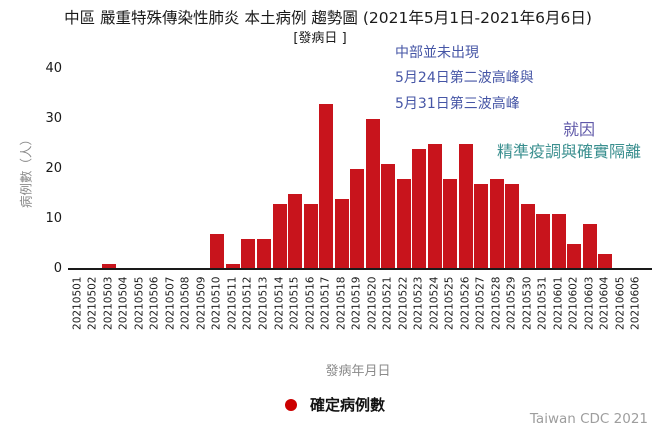  What do you see at coordinates (53, 218) in the screenshot?
I see `ytick-label-10: 10` at bounding box center [53, 218].